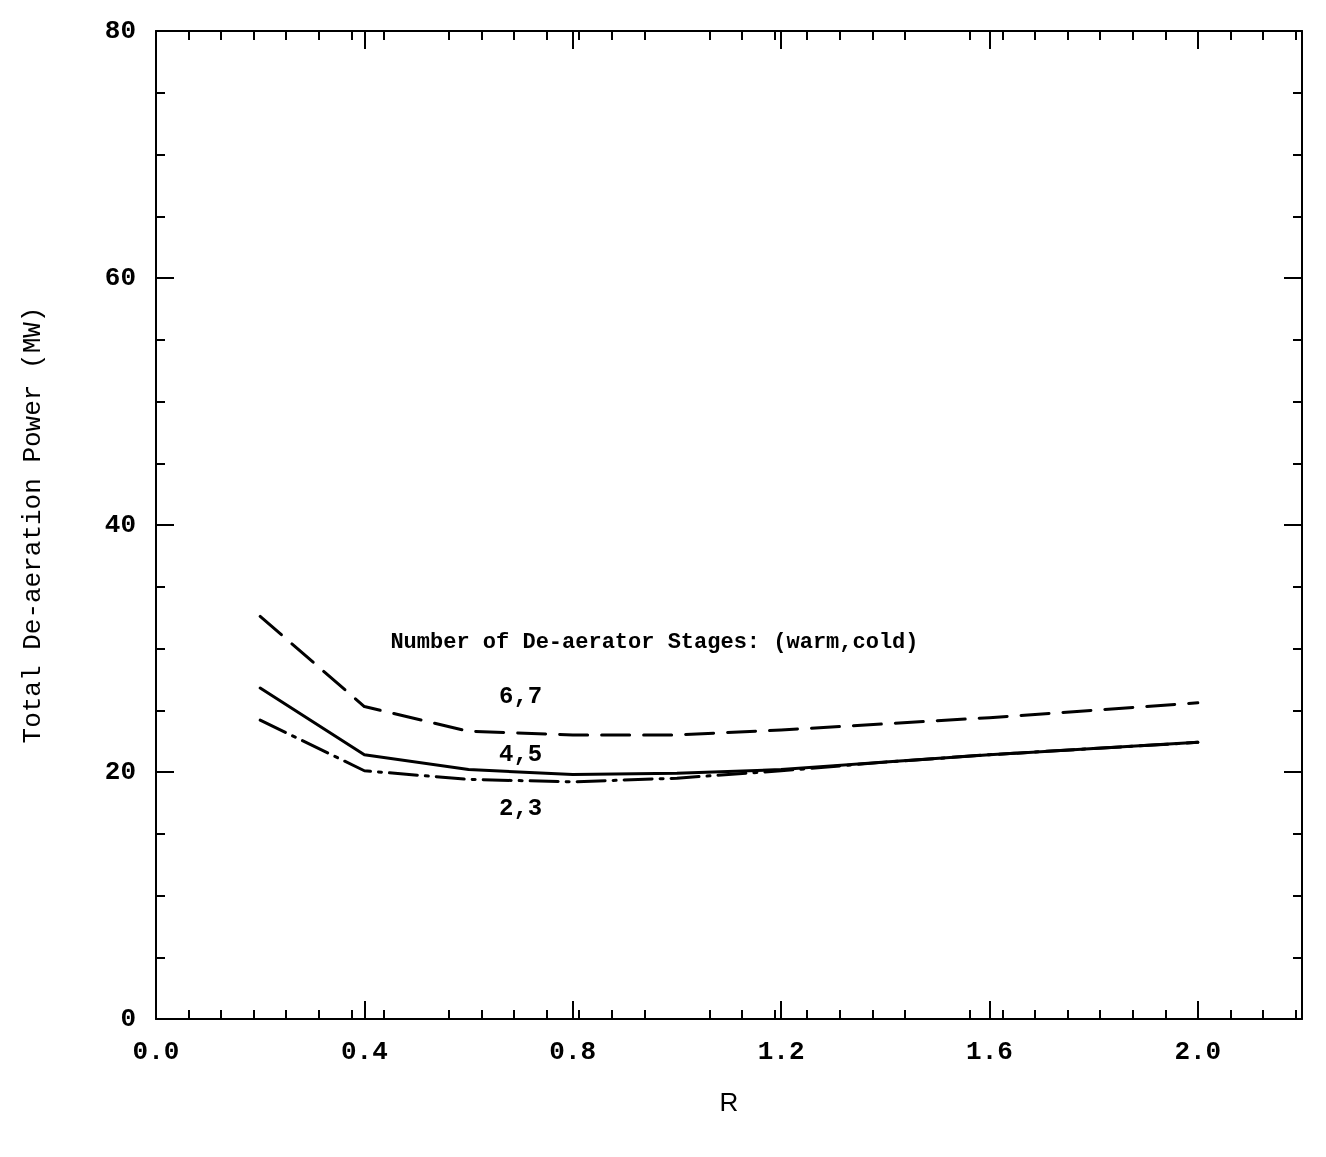 This screenshot has height=1157, width=1326. What do you see at coordinates (573, 1052) in the screenshot?
I see `x-tick-label: 0.8` at bounding box center [573, 1052].